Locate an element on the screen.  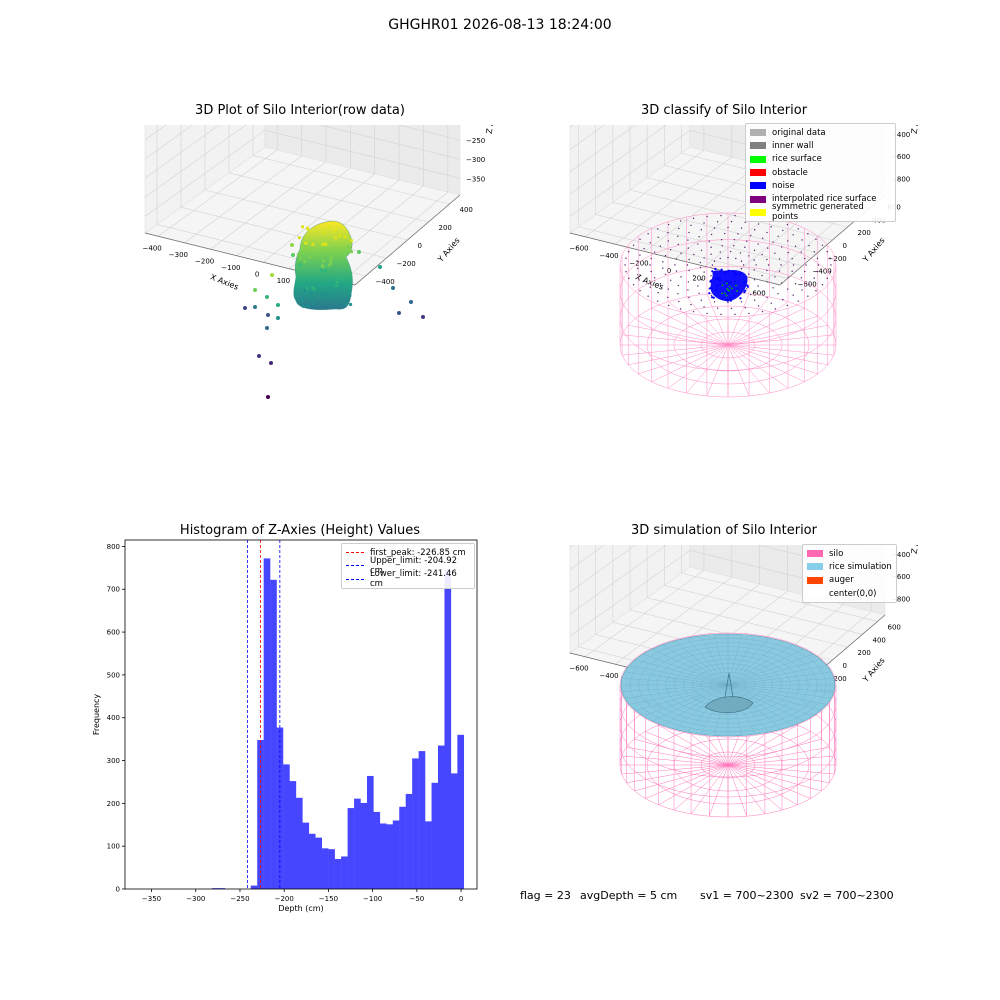
classify-x-tick-label: −200 is located at coordinates (638, 264).